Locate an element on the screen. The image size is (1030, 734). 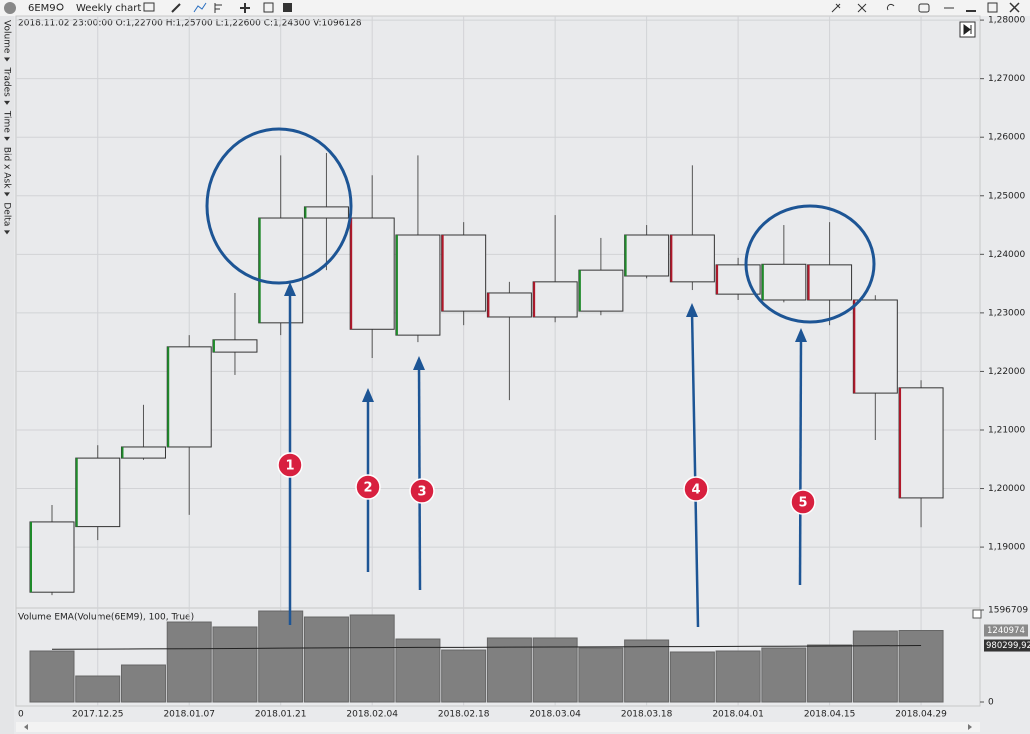
symbol: 6EM9 is located at coordinates (42, 8).